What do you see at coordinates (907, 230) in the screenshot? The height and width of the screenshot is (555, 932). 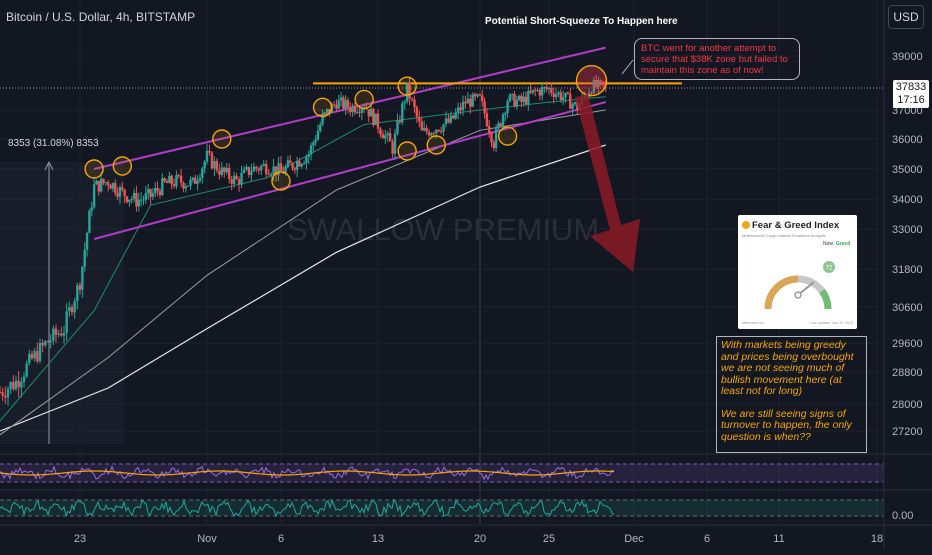 I see `y-tick-label: 33000` at bounding box center [907, 230].